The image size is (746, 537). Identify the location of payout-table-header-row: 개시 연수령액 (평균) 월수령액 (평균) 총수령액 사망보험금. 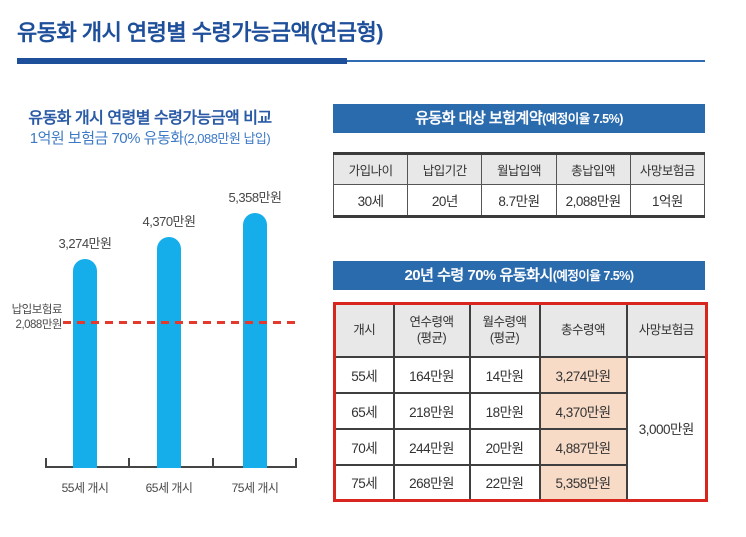
(520, 330).